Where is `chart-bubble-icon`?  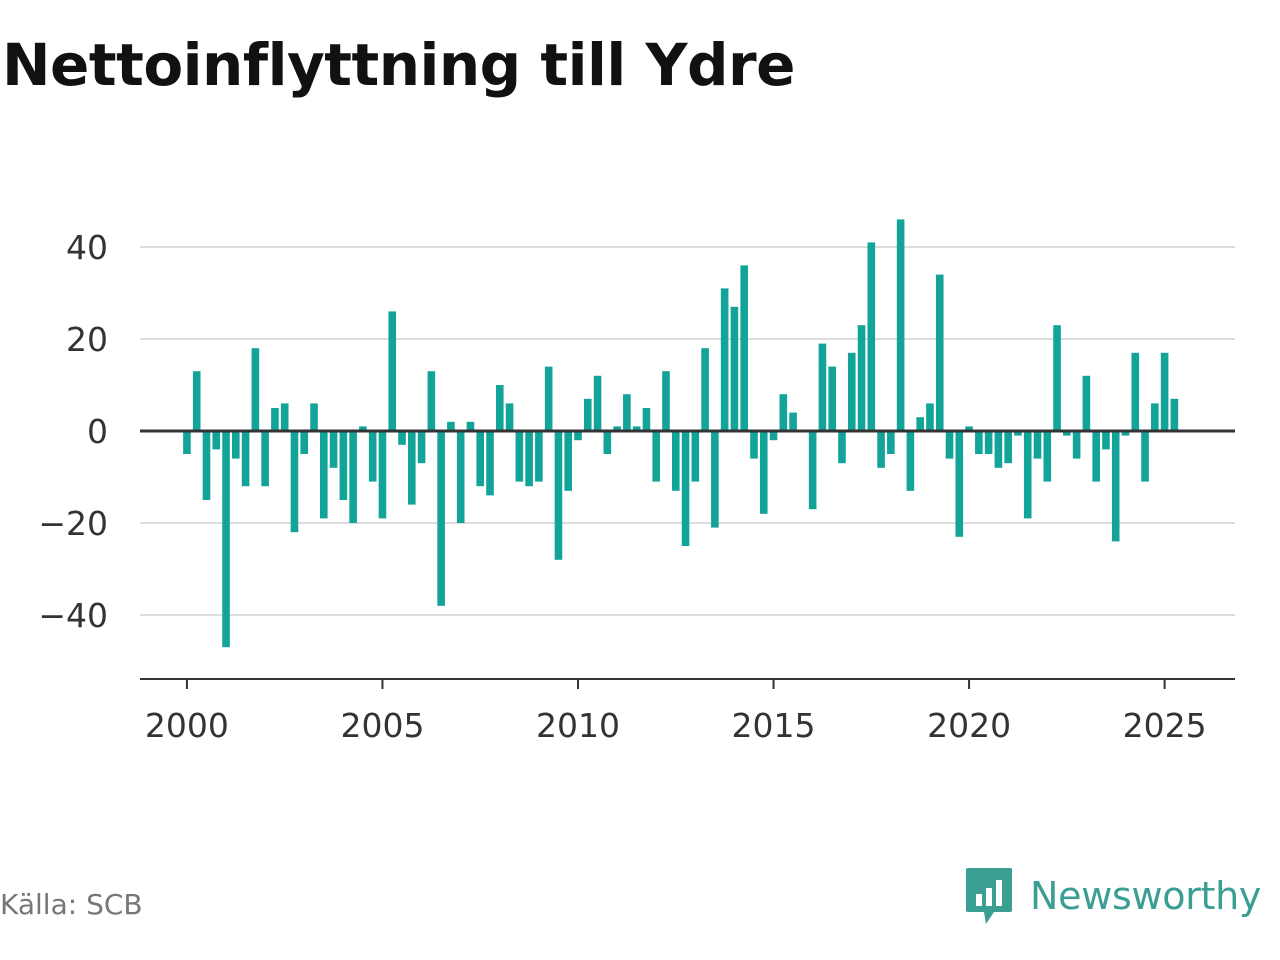
chart-bubble-icon is located at coordinates (989, 896).